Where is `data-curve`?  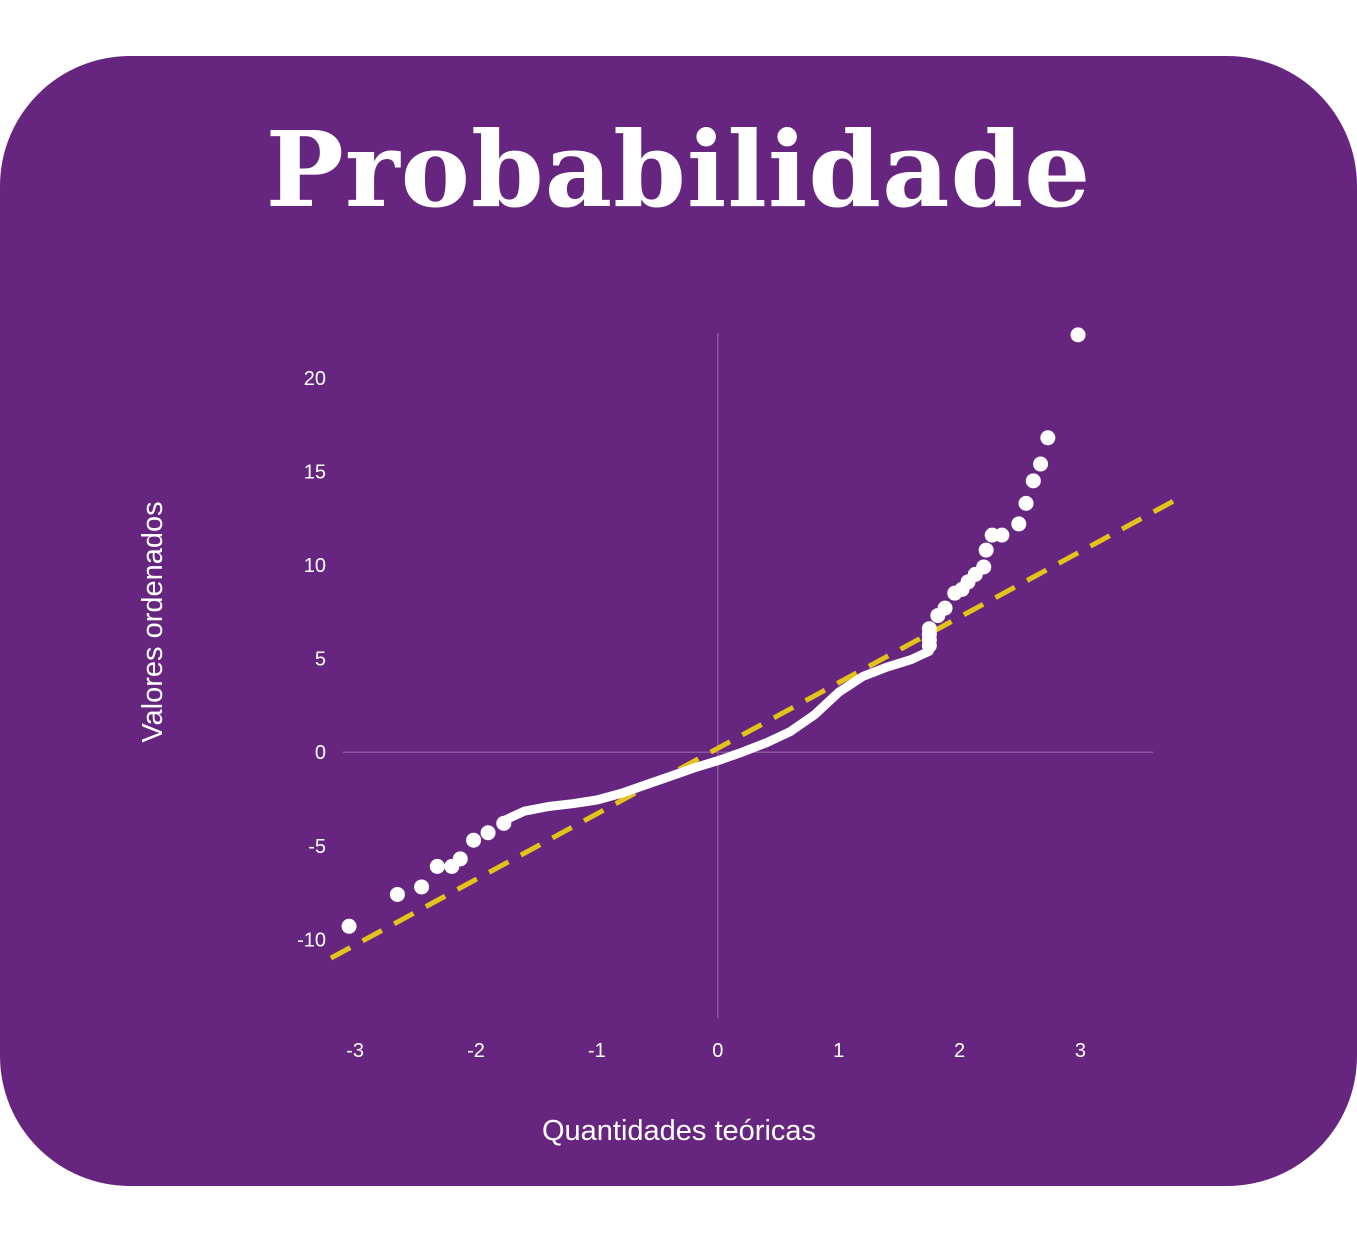 data-curve is located at coordinates (717, 735).